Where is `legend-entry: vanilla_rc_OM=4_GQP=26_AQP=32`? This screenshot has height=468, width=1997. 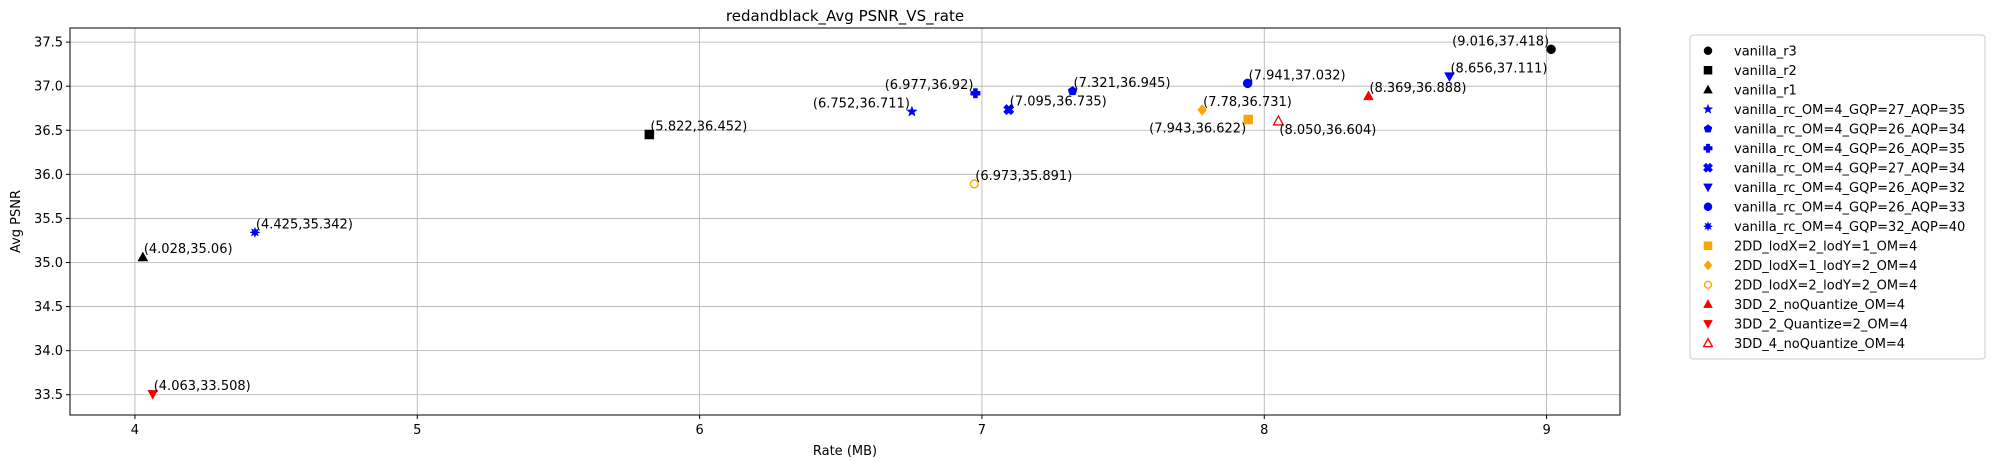
legend-entry: vanilla_rc_OM=4_GQP=26_AQP=32 is located at coordinates (1834, 188).